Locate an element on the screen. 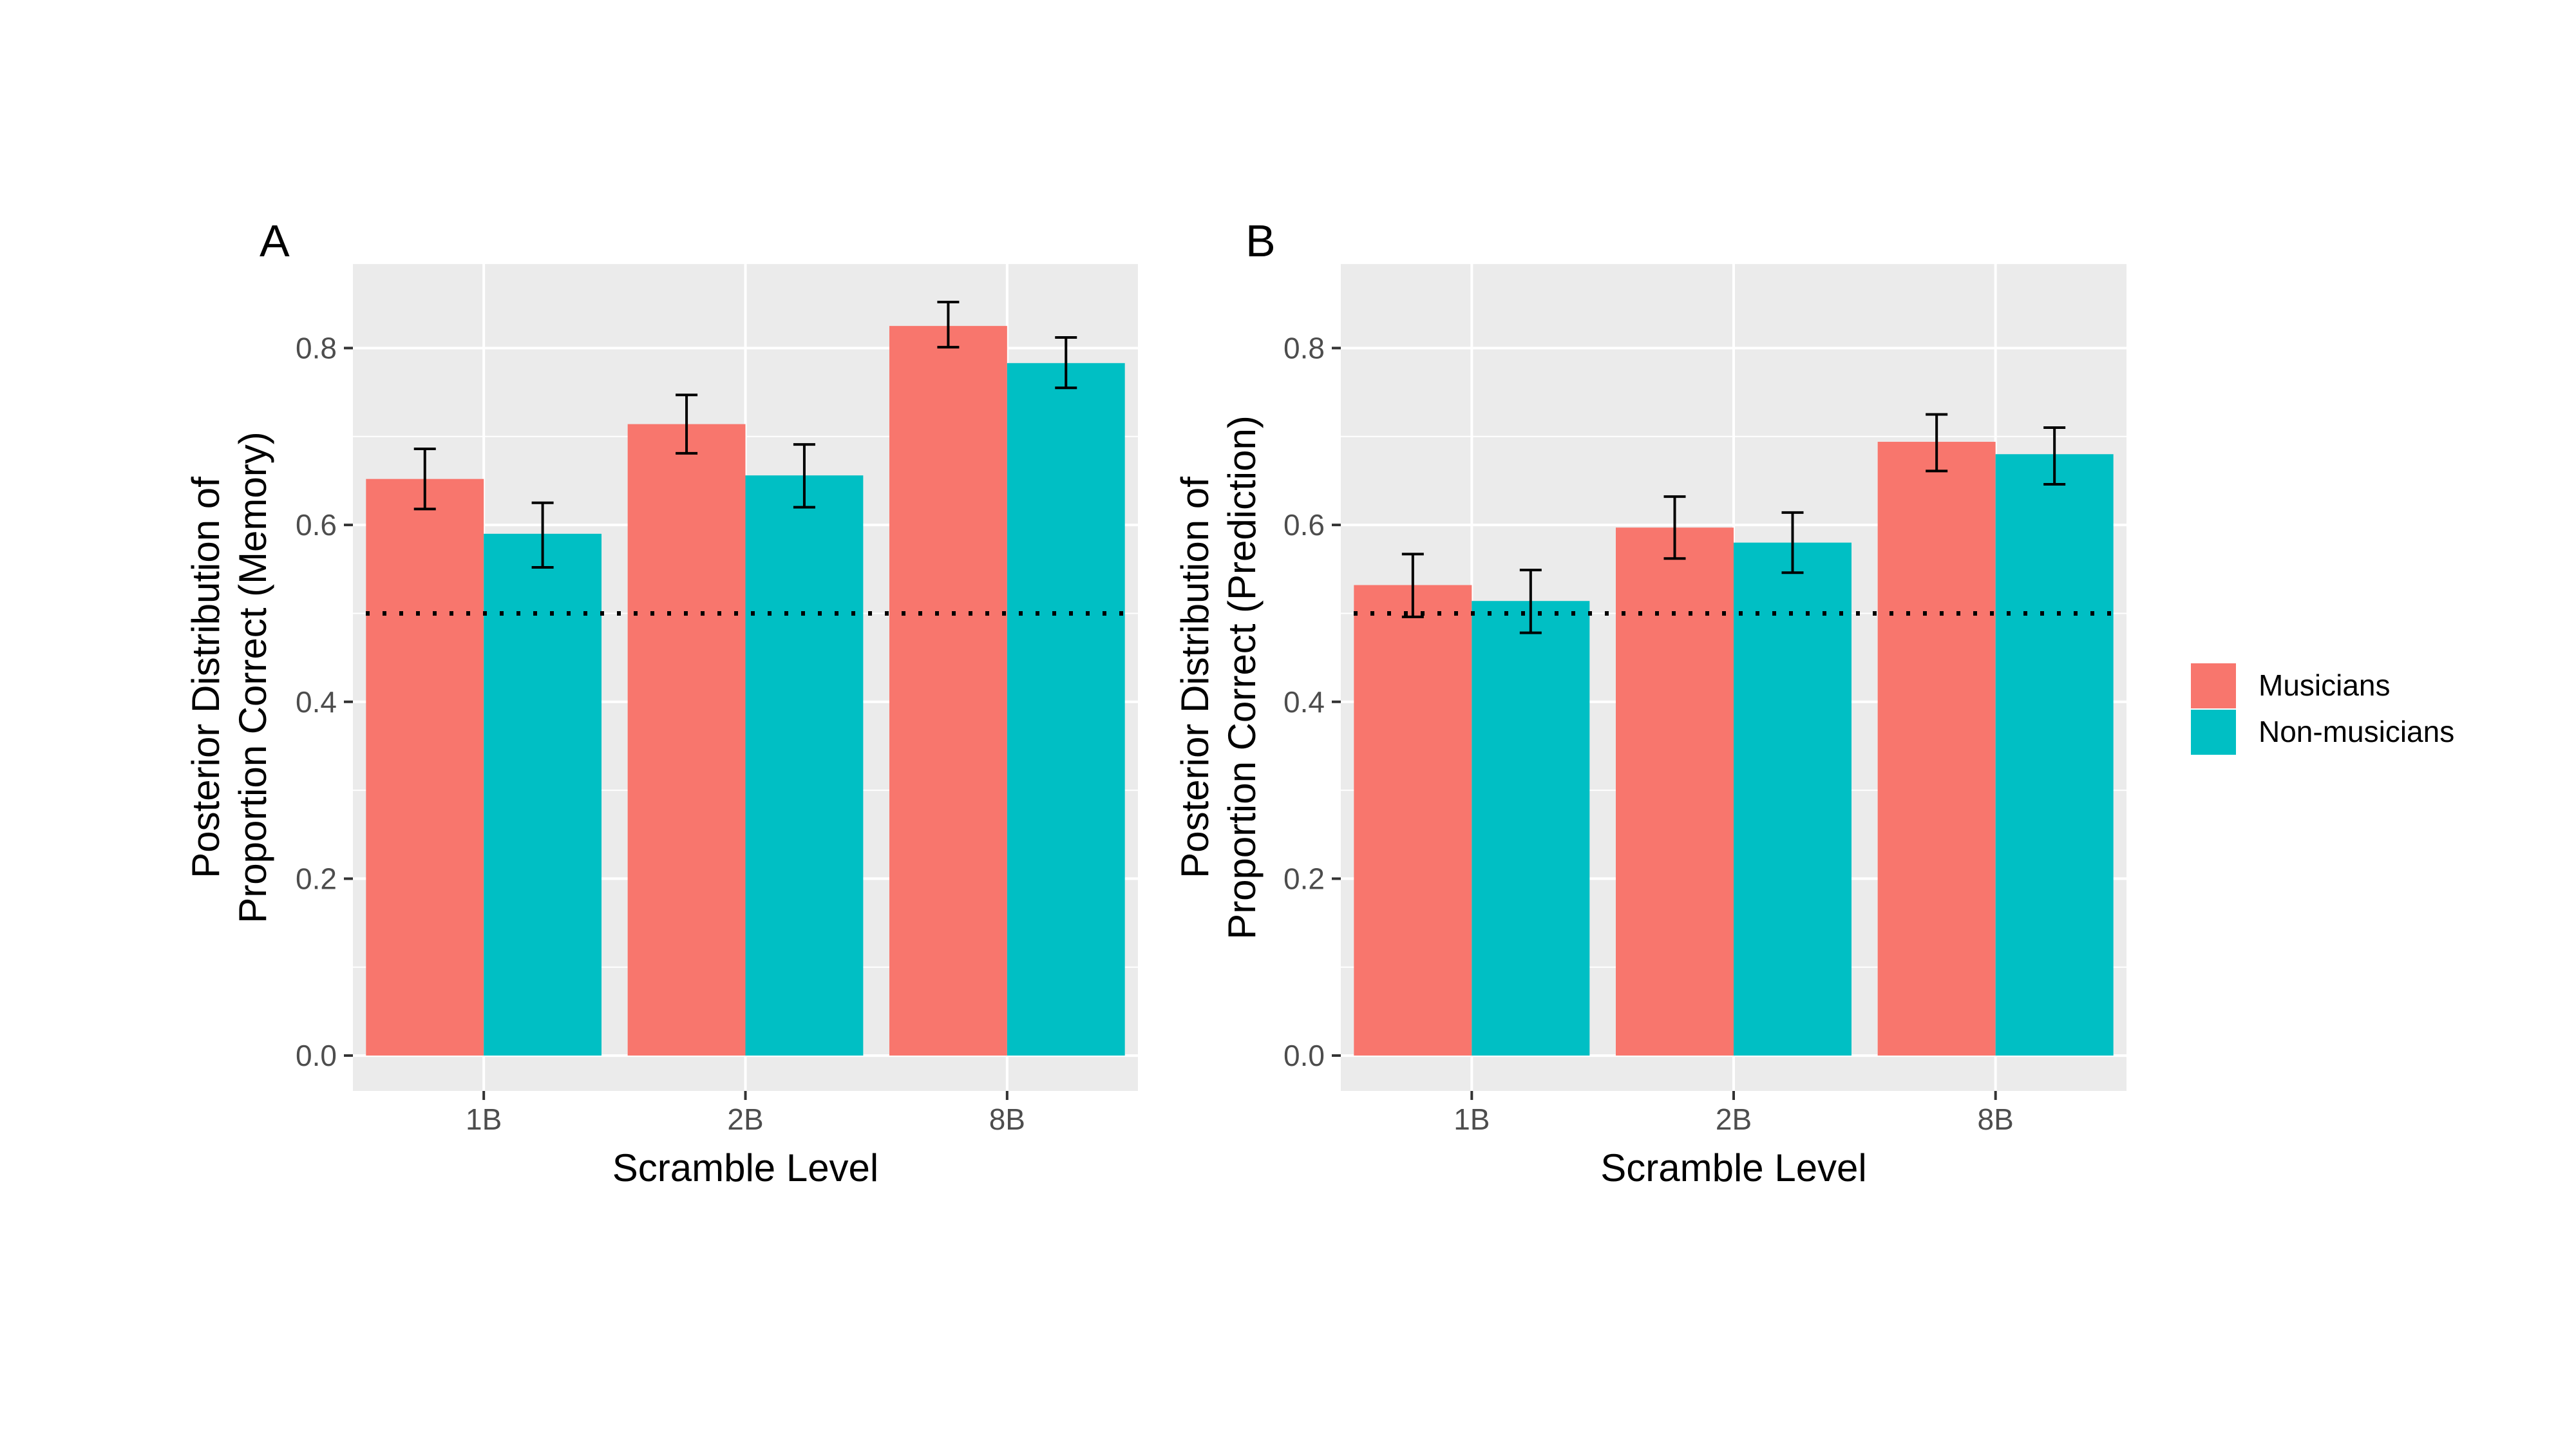 The image size is (2576, 1449). panel-b-errorbar-musicians-2b is located at coordinates (1675, 527).